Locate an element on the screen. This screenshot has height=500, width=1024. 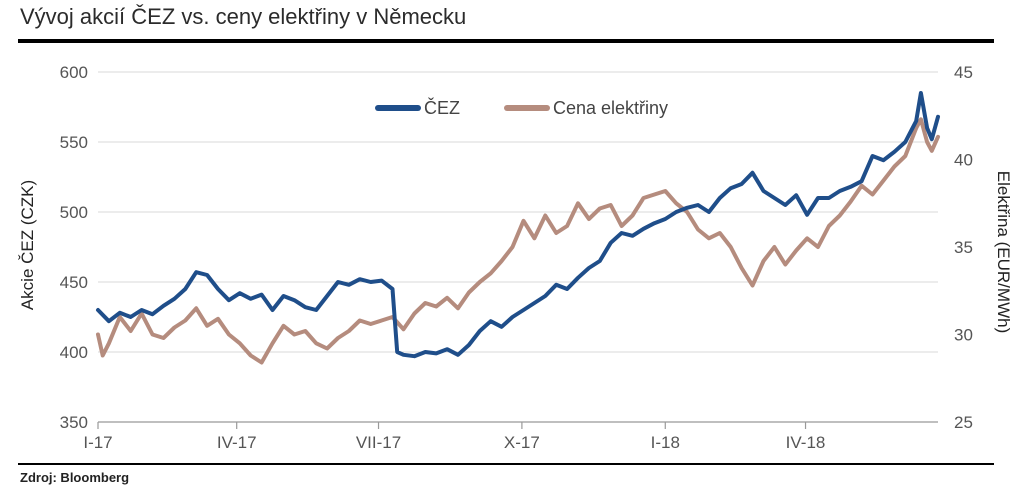
right-tick-label: 45 is located at coordinates (963, 72).